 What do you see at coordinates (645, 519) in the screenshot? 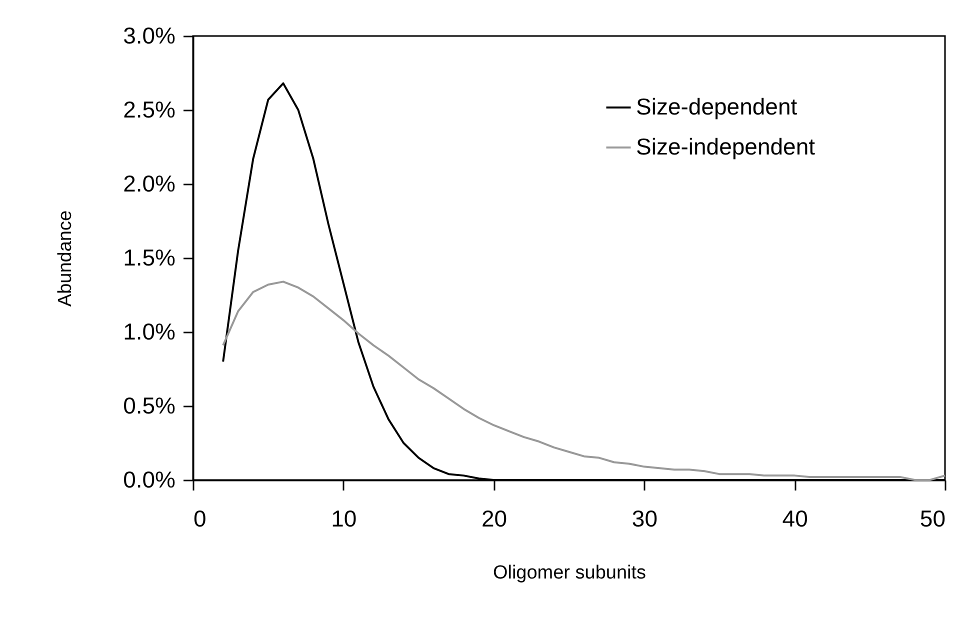
I see `x-tick-label: 30` at bounding box center [645, 519].